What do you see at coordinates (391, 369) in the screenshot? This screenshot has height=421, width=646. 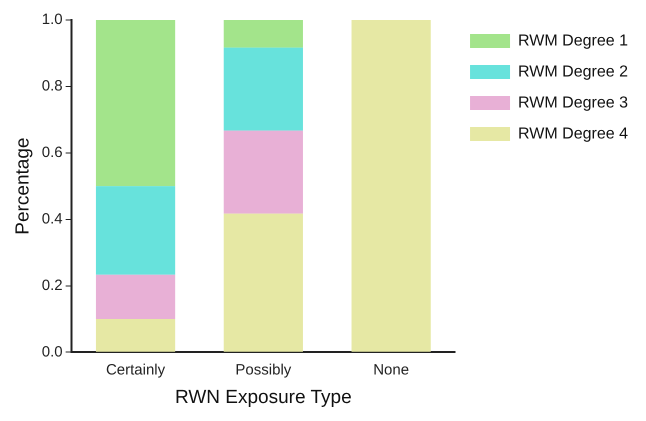 I see `x-tick-label: None` at bounding box center [391, 369].